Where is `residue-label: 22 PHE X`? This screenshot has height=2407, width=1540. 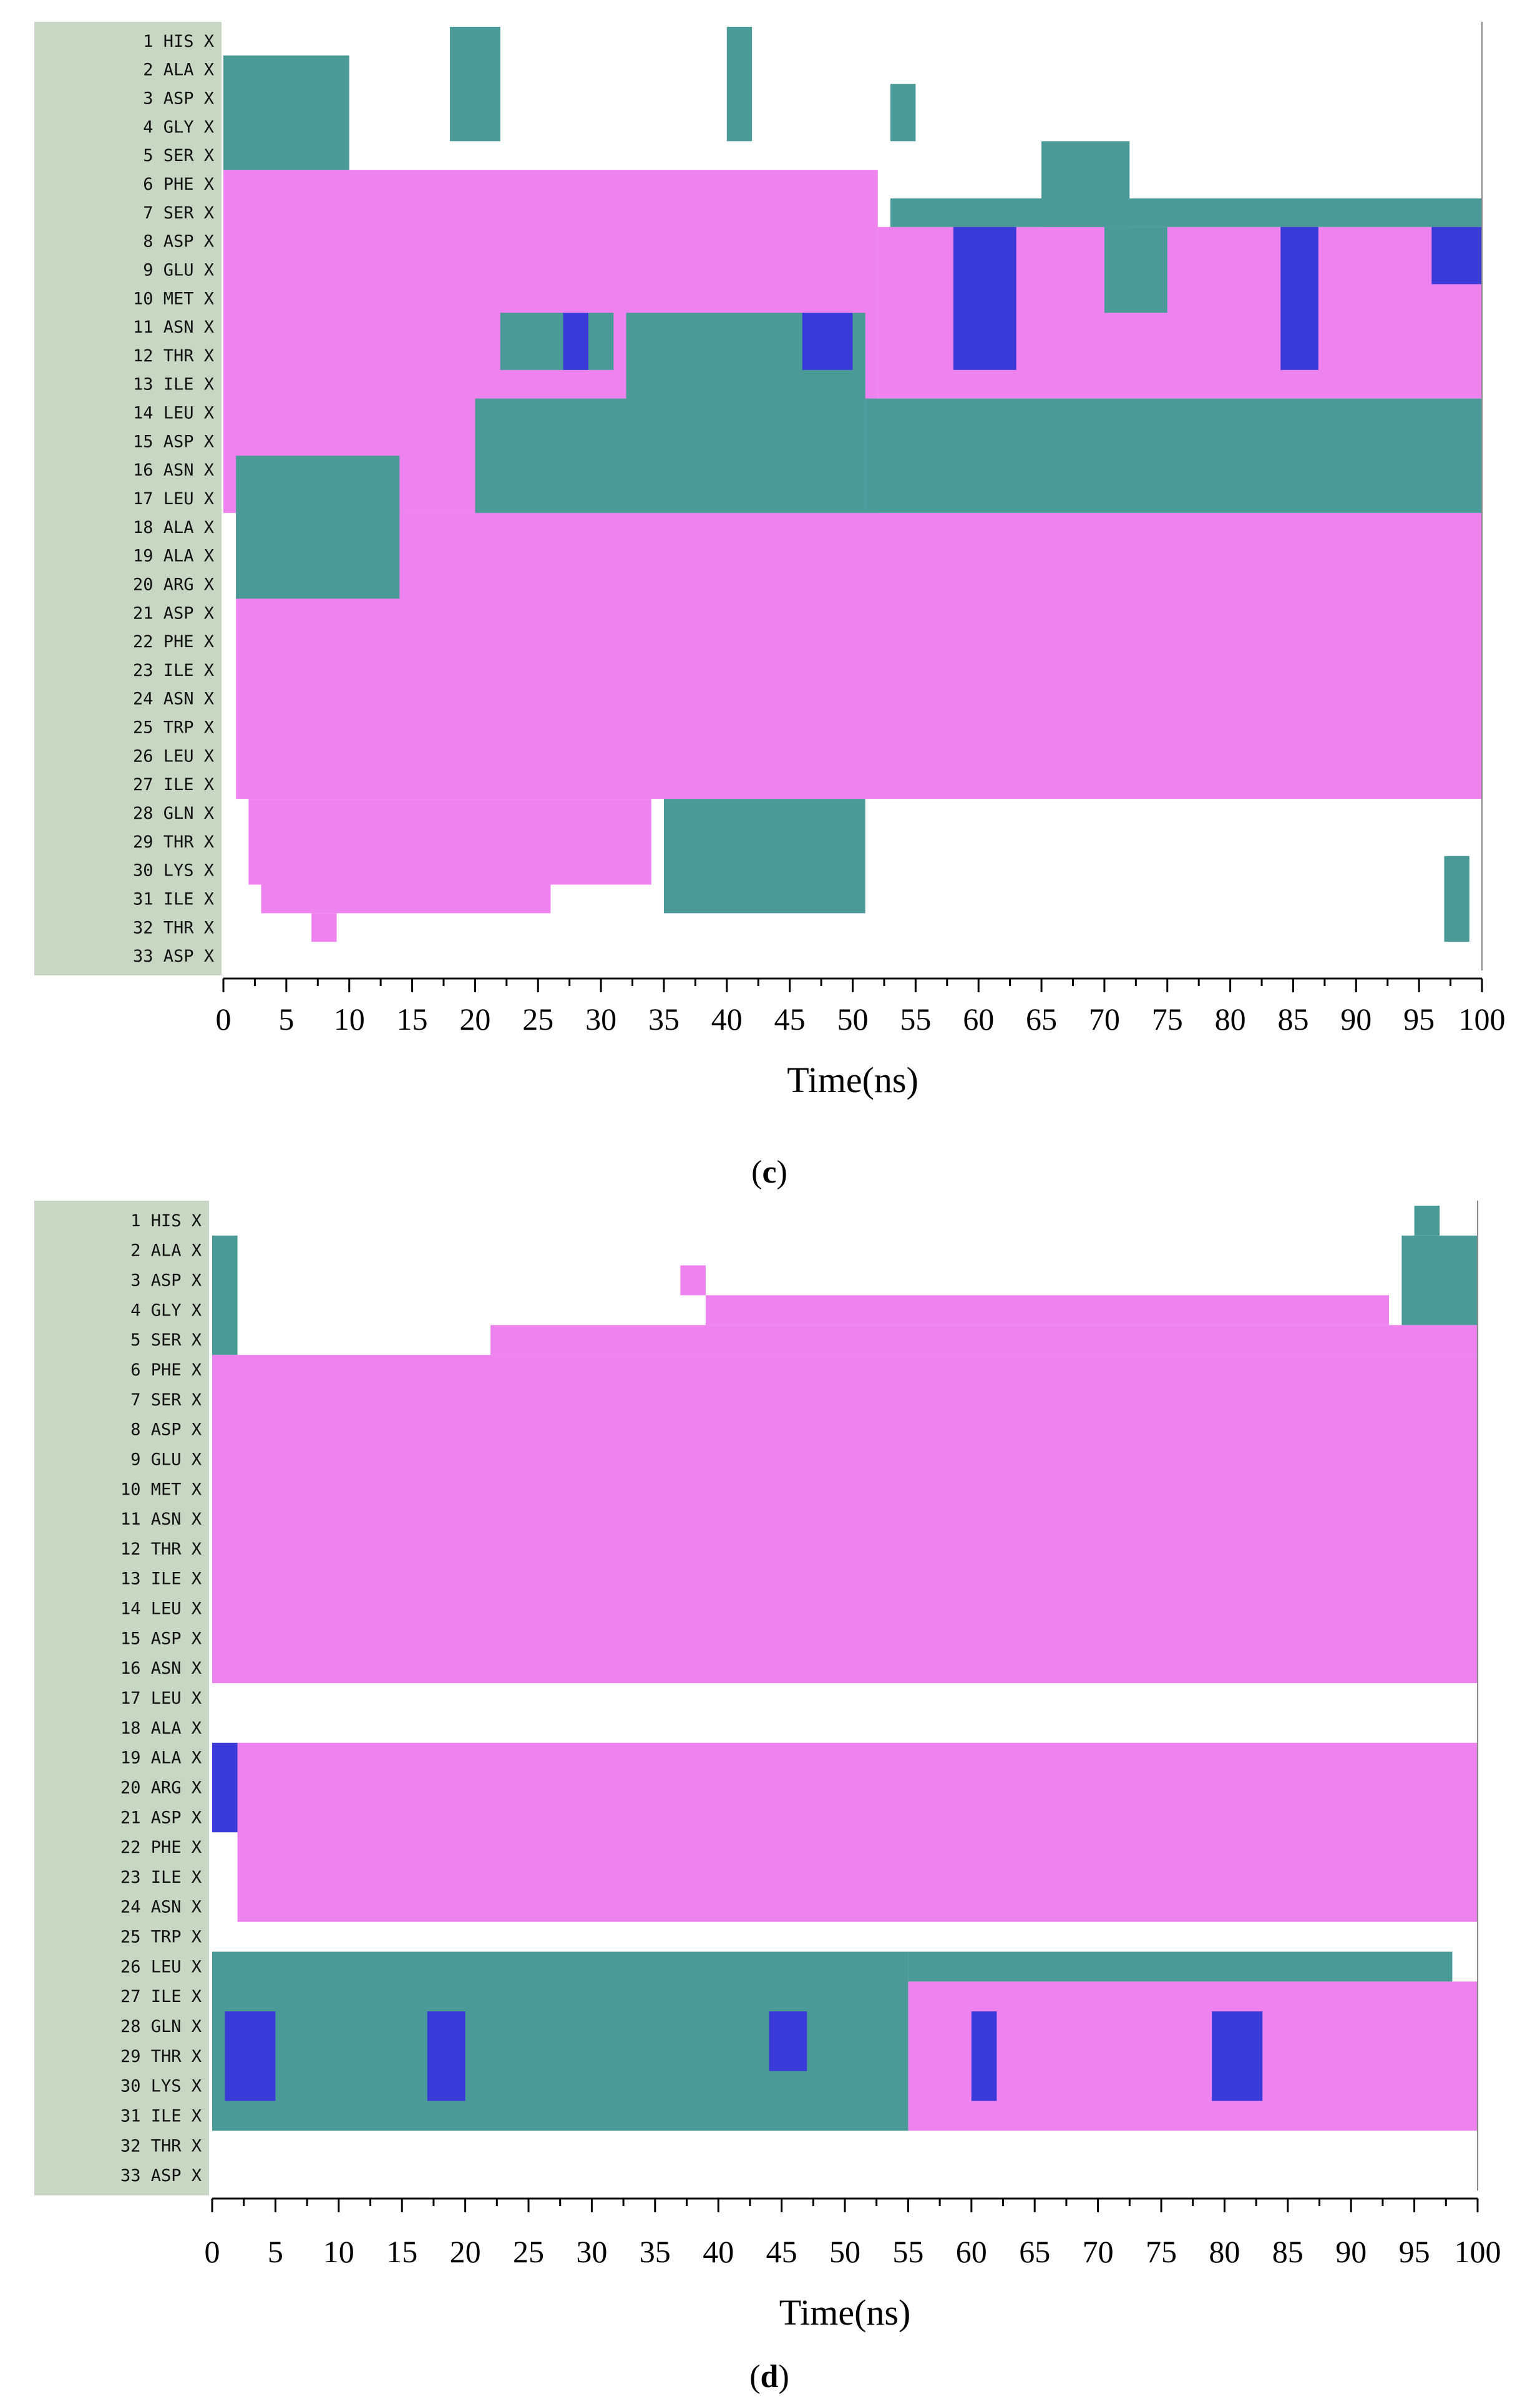 residue-label: 22 PHE X is located at coordinates (161, 1847).